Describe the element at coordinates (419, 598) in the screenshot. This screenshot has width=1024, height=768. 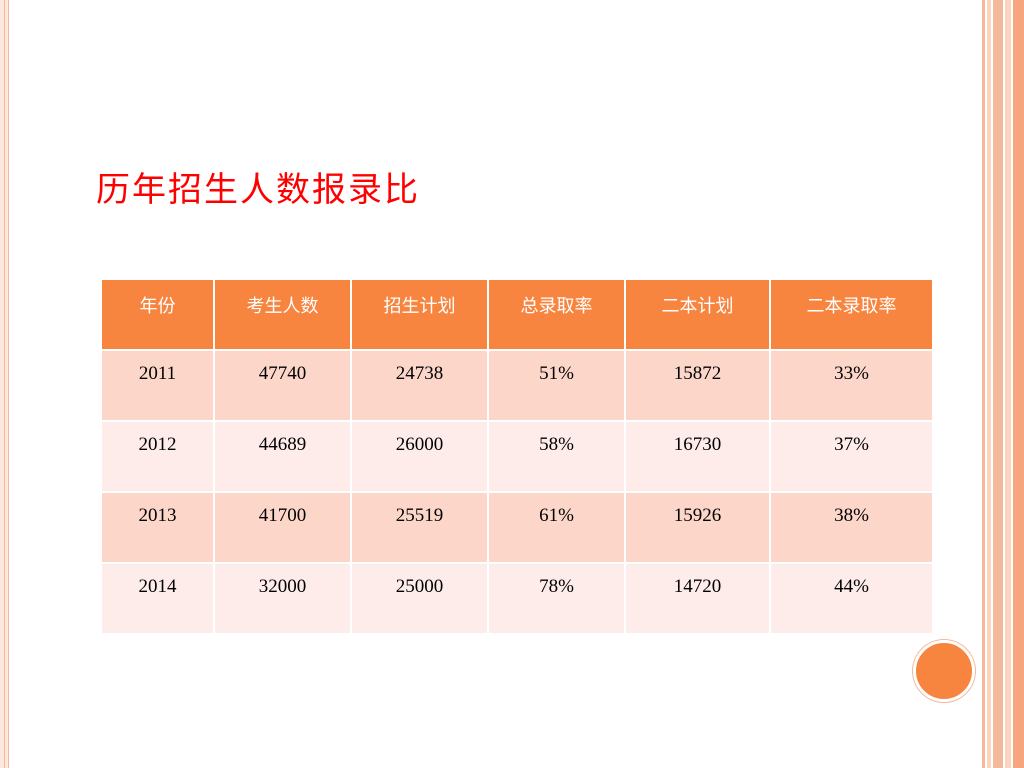
I see `table-cell: 25000` at that location.